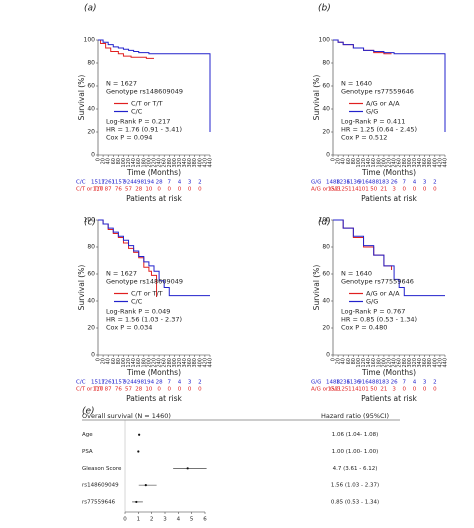  I want to click on hr-point, so click(139, 434).